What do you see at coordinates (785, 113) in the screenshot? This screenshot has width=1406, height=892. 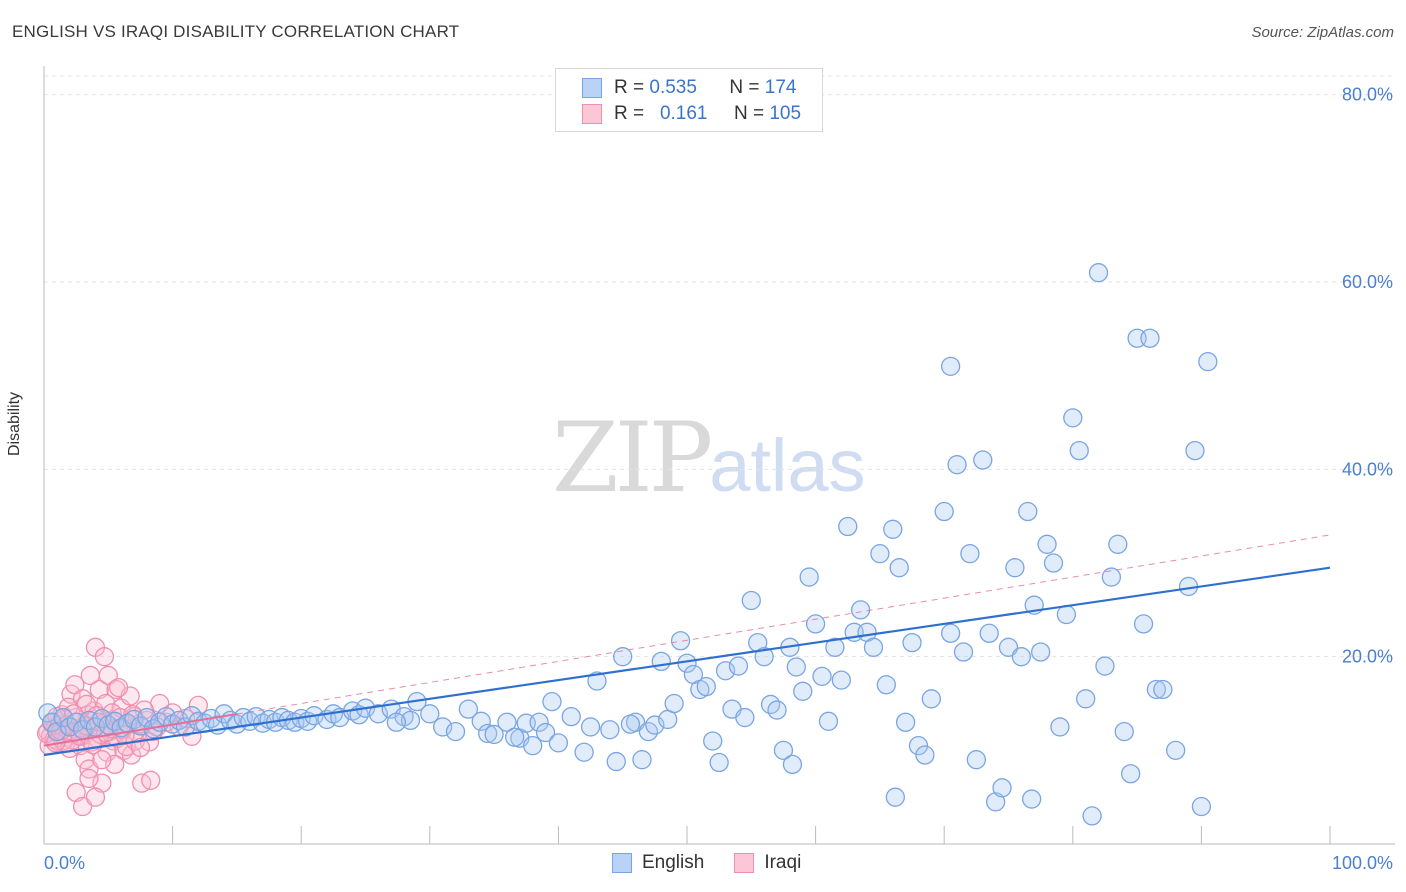 I see `n-value: 105` at bounding box center [785, 113].